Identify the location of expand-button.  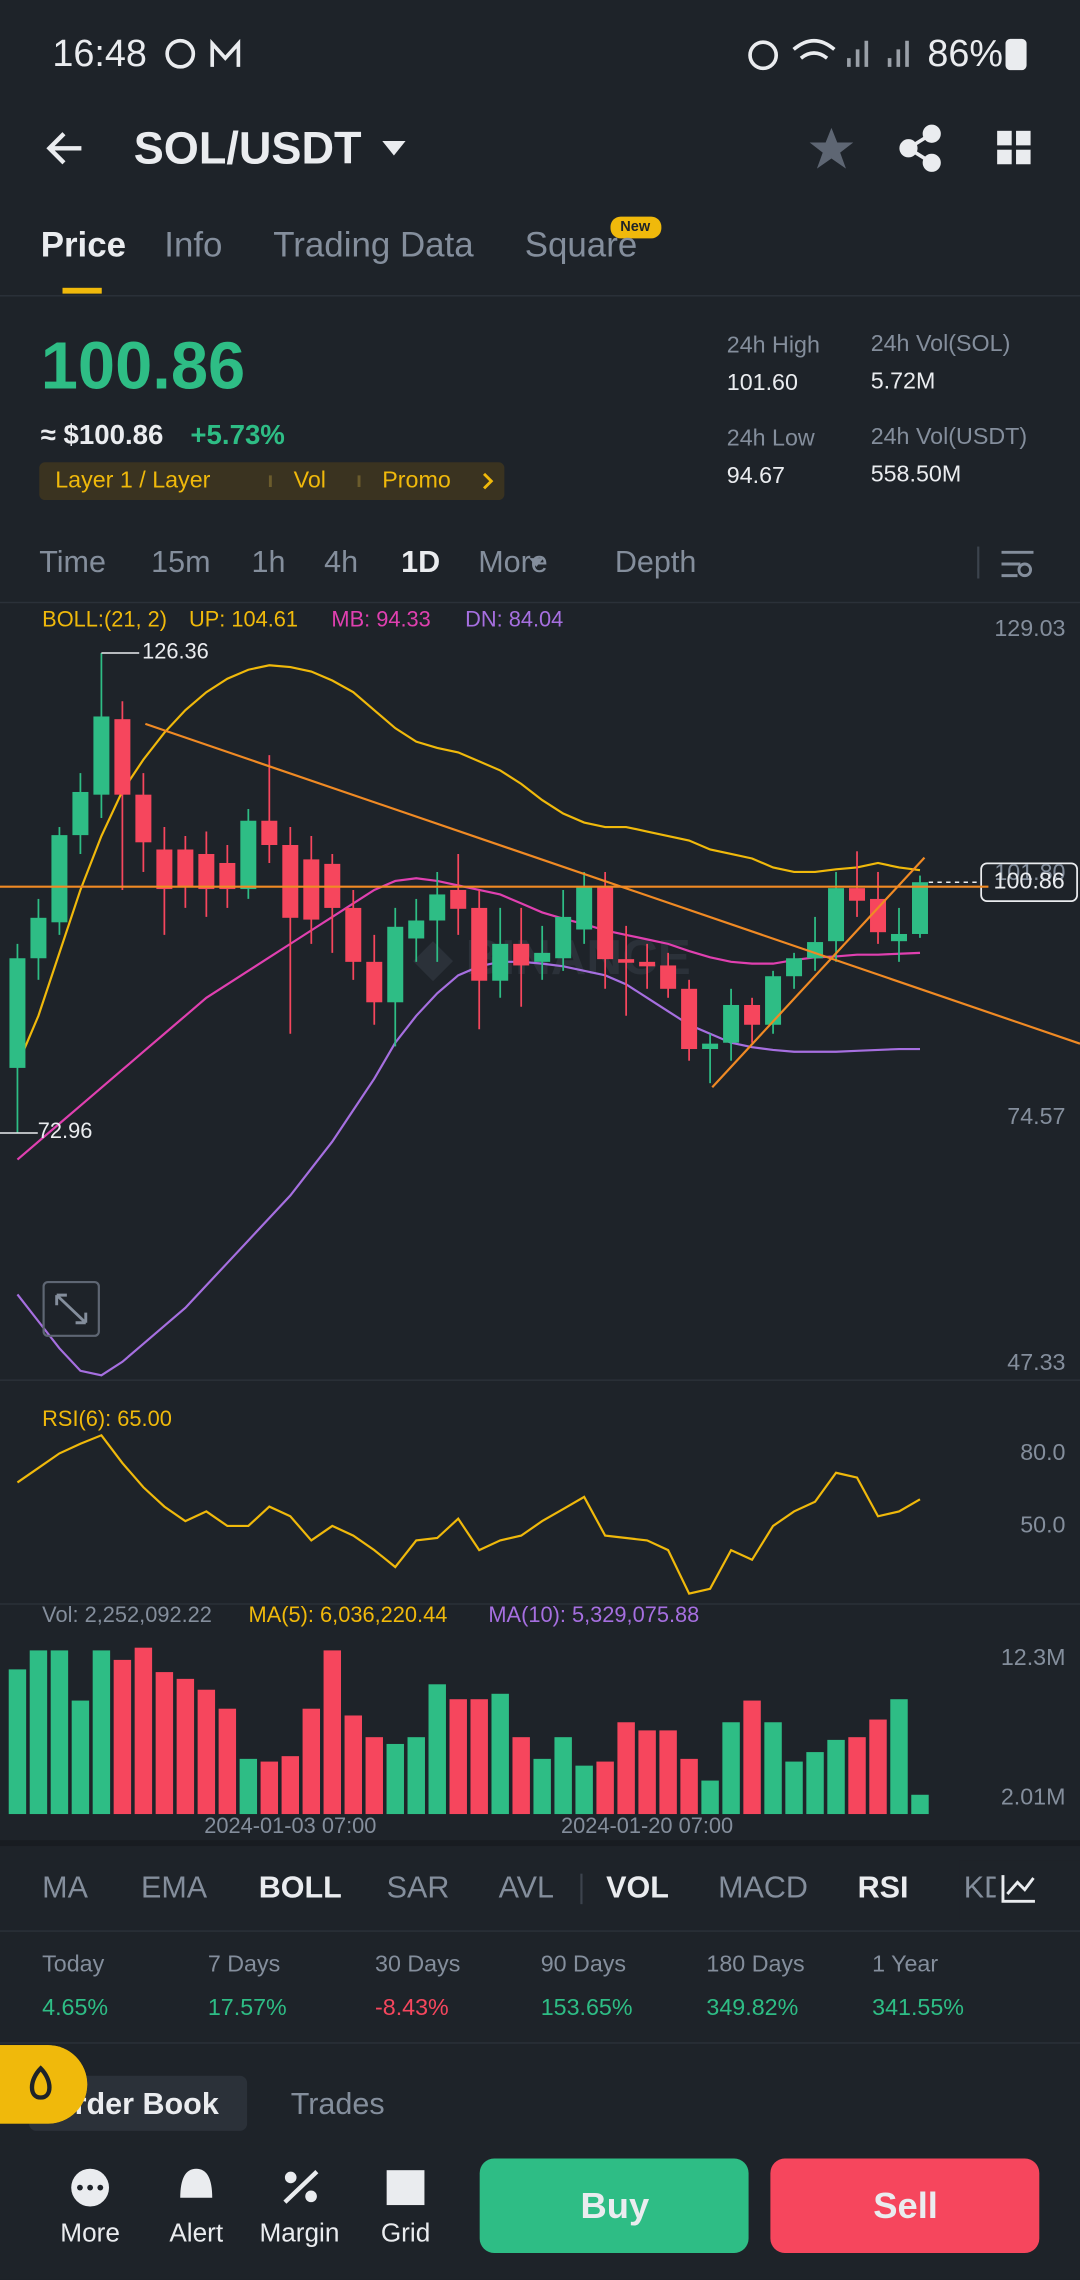
(71, 1308).